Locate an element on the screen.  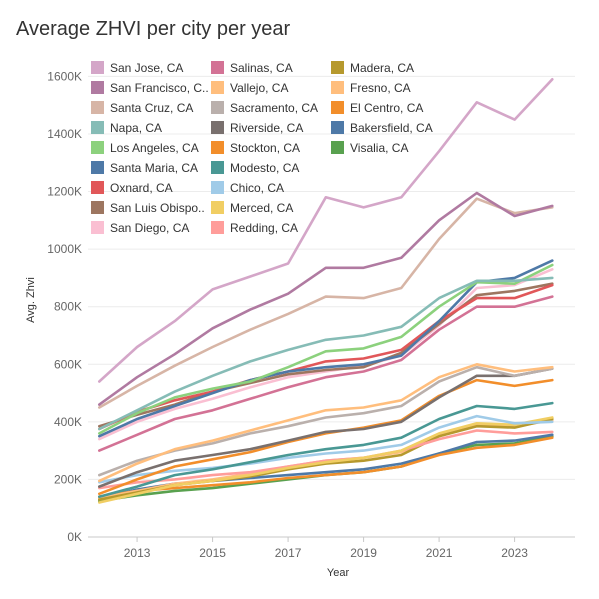
legend-swatch-bakersfield-ca is located at coordinates (337, 127).